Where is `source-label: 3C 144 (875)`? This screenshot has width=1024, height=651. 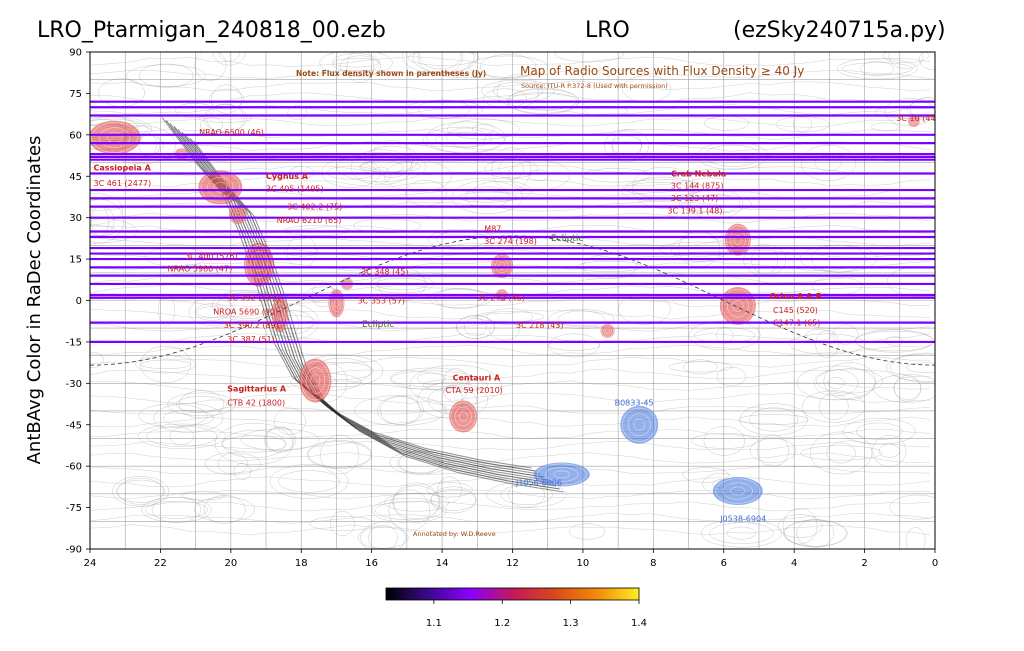
source-label: 3C 144 (875) is located at coordinates (697, 186).